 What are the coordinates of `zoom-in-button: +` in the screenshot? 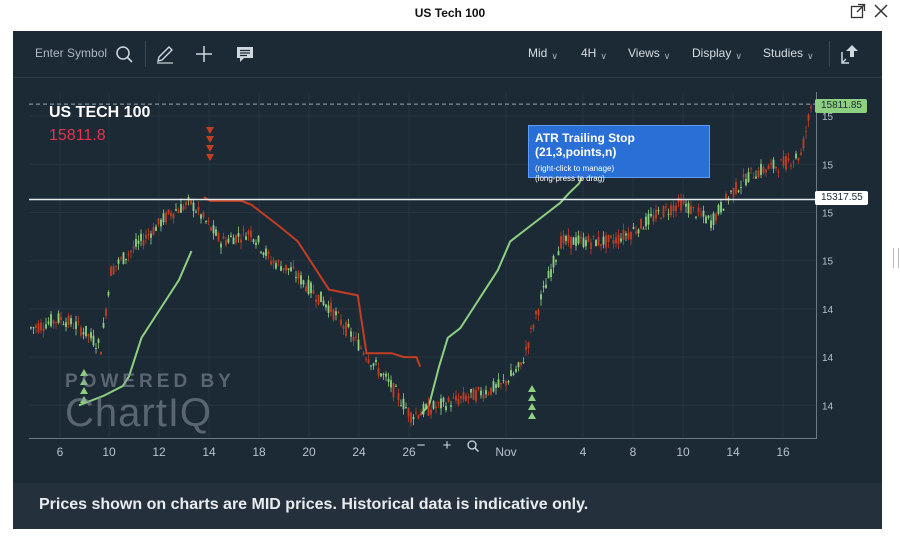 It's located at (447, 445).